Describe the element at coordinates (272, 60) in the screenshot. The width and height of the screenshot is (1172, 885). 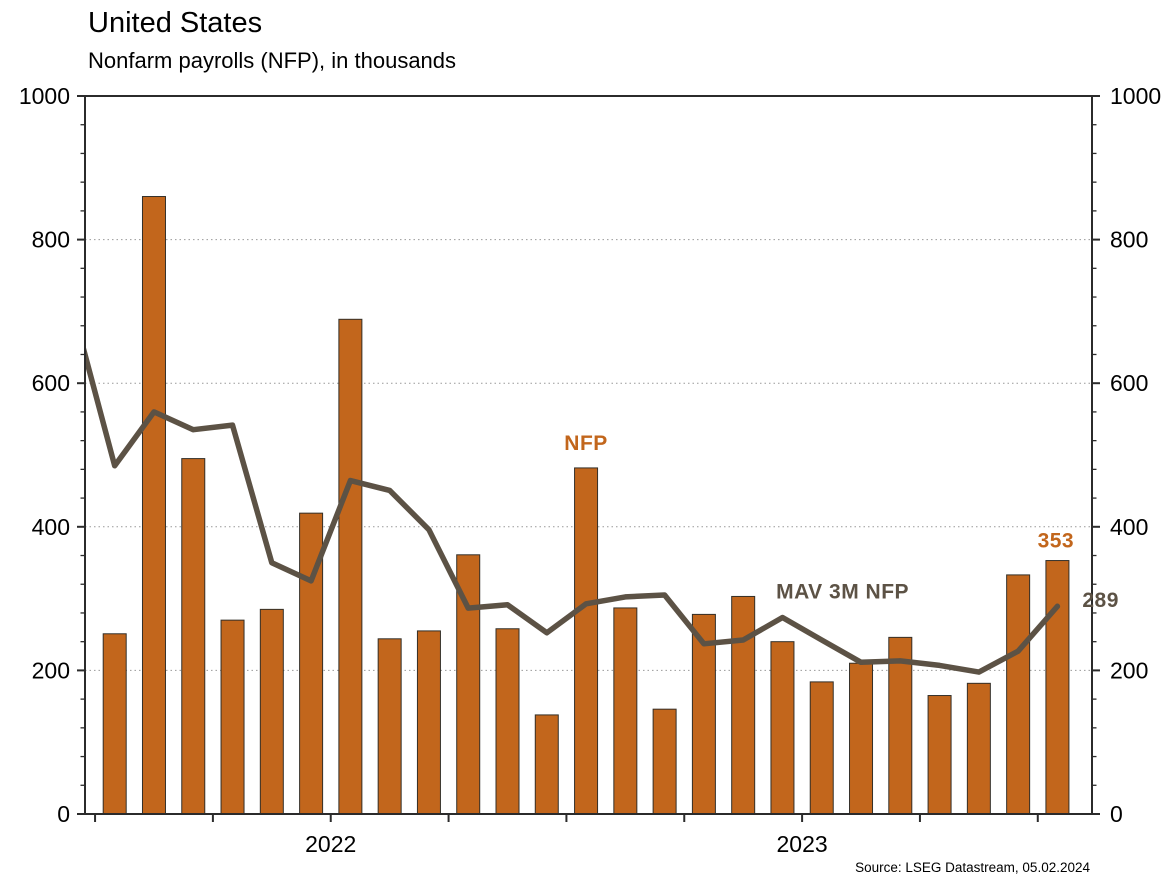
I see `chart-subtitle: Nonfarm payrolls (NFP), in thousands` at that location.